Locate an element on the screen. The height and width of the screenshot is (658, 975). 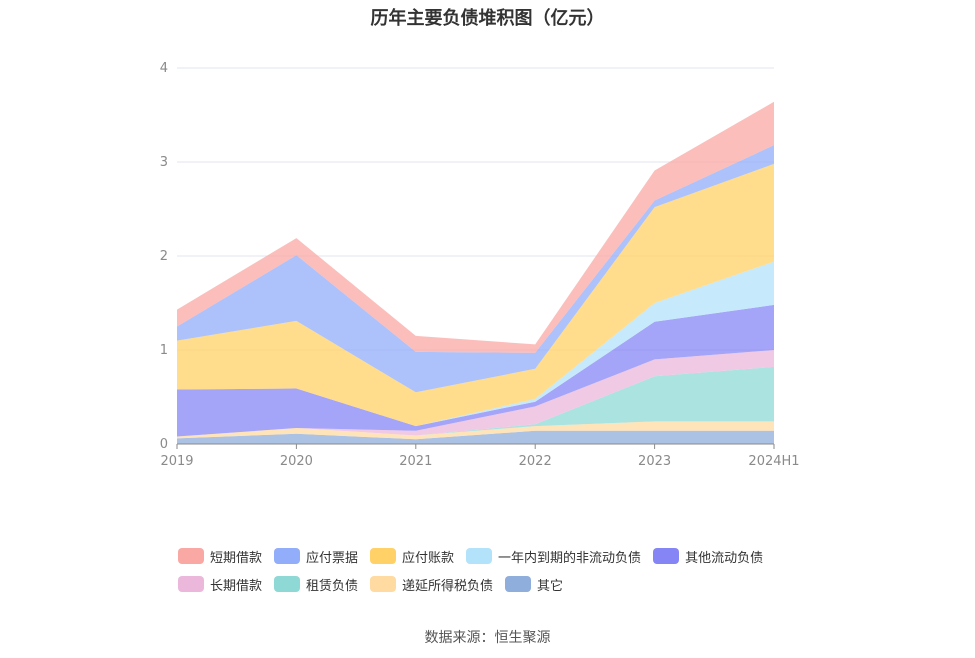
x-tick-label: 2021 is located at coordinates (415, 461).